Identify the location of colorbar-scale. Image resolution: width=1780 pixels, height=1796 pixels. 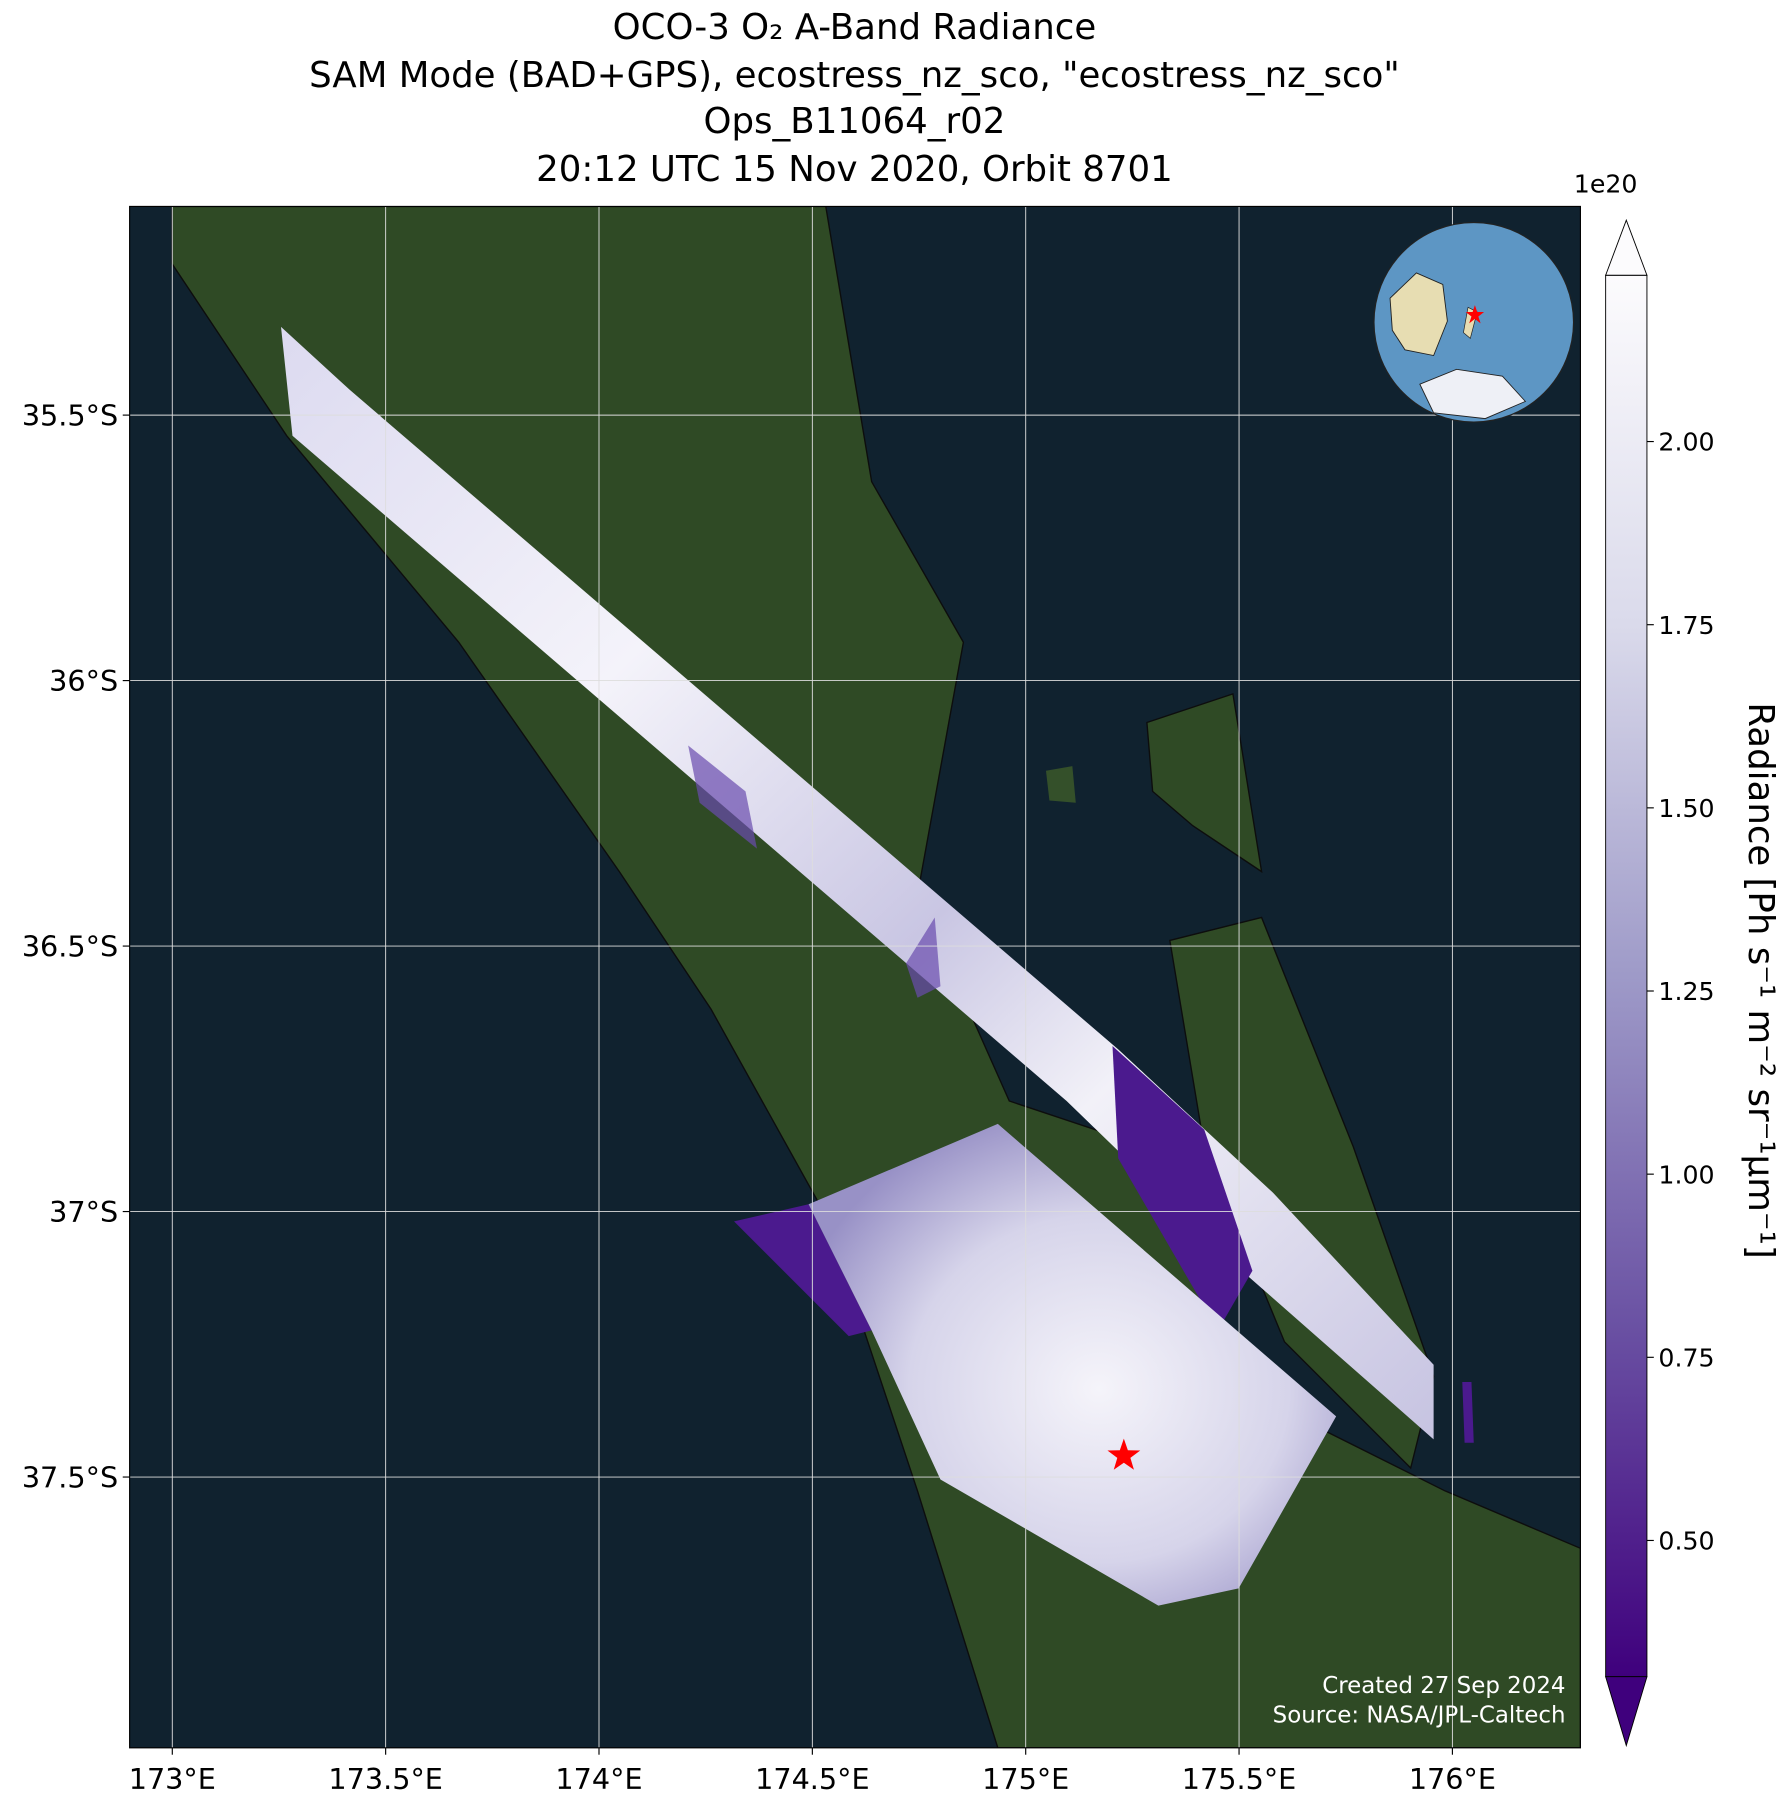
(1626, 976).